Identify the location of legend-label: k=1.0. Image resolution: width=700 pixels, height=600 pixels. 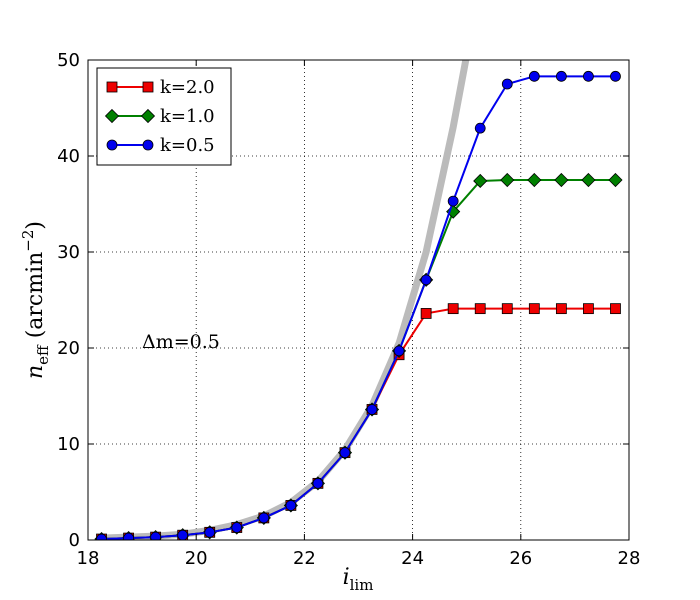
(187, 116).